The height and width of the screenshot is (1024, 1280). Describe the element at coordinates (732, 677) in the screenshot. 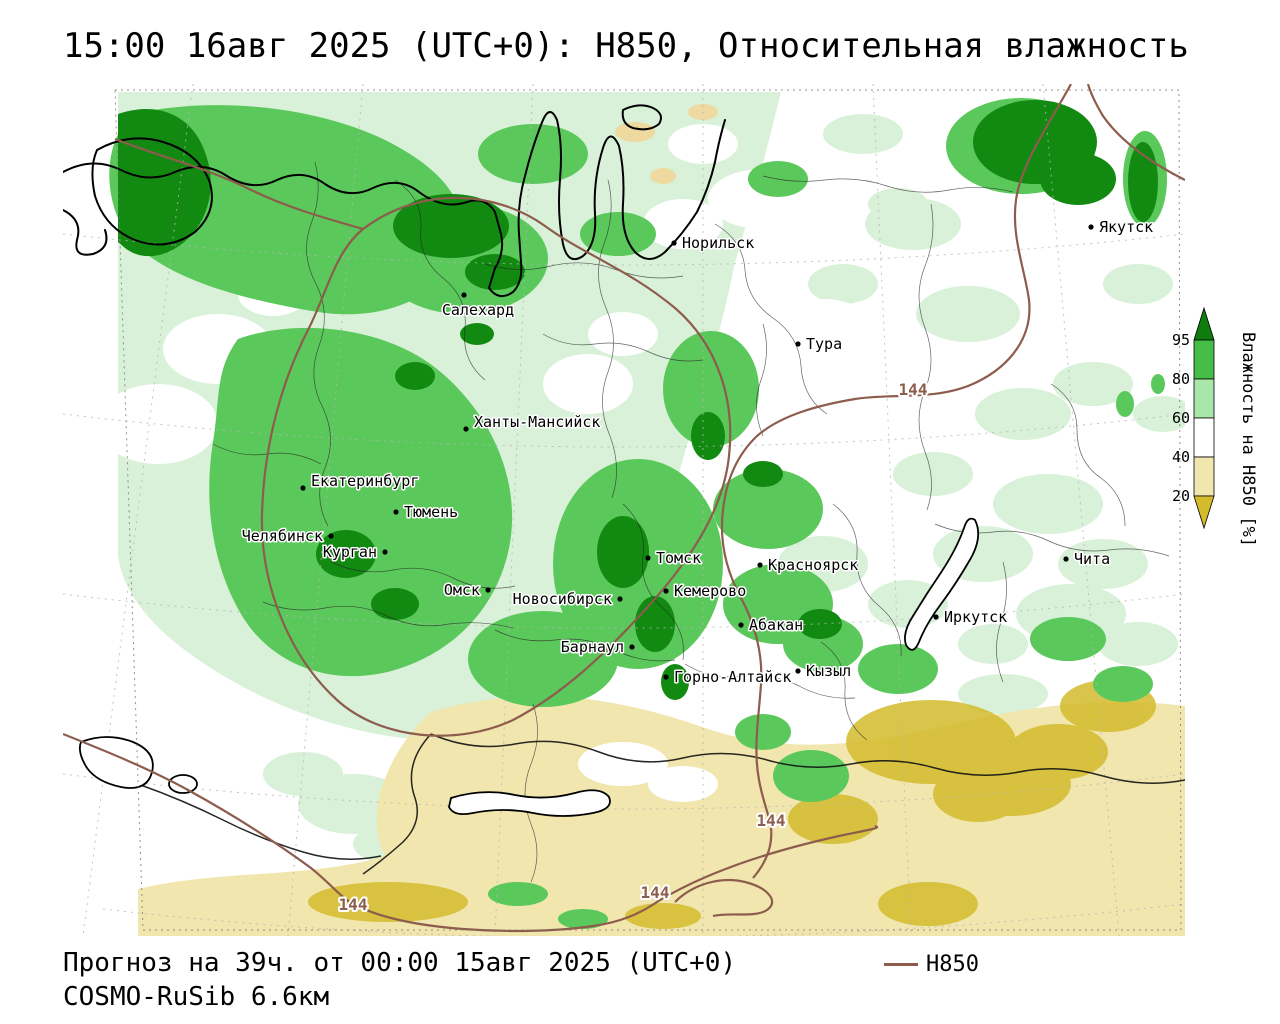

I see `city-label: Горно-Алтайск` at that location.